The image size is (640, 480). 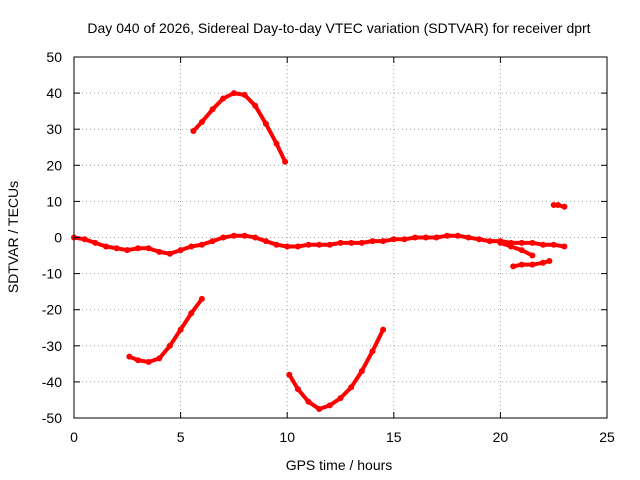 I want to click on y-tick-label: 40, so click(x=54, y=93).